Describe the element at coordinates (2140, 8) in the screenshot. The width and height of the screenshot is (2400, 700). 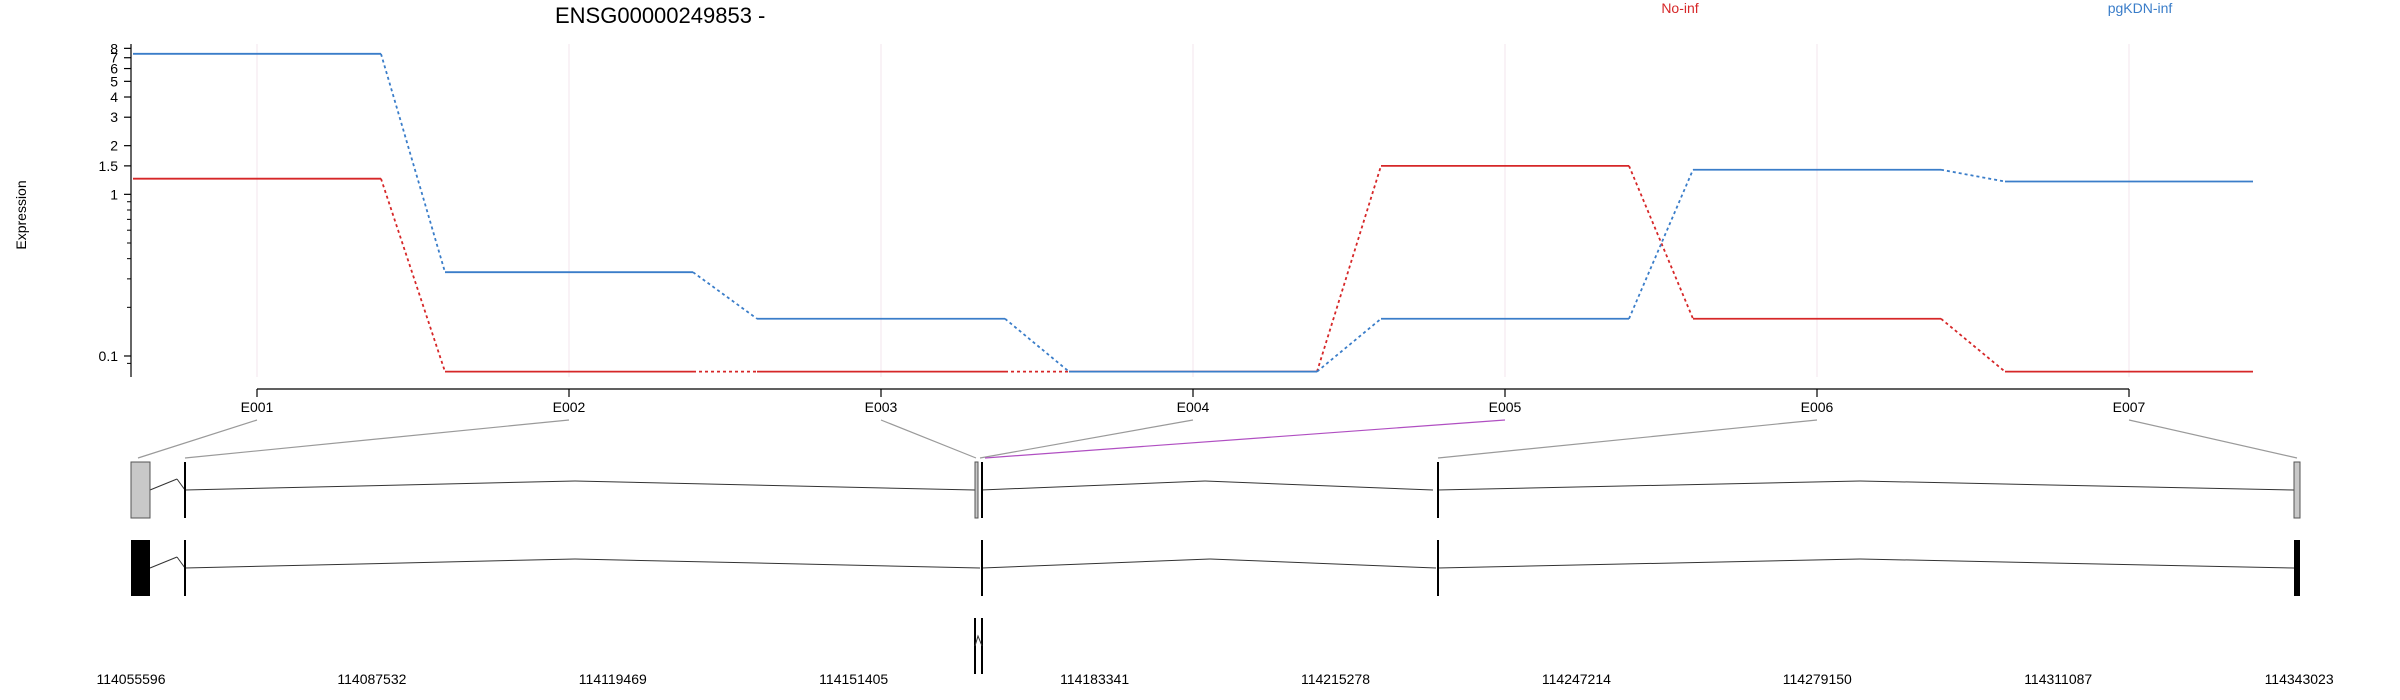
I see `legend-entry: pgKDN-inf` at that location.